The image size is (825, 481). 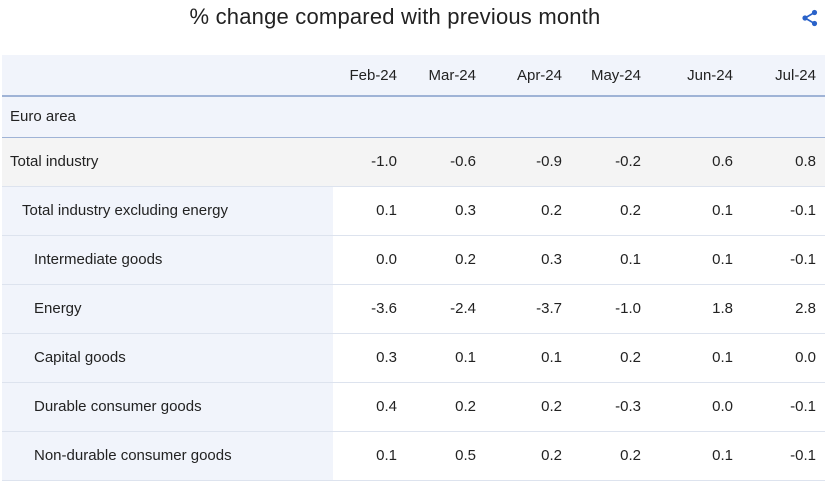 I want to click on column-header: Apr-24, so click(x=528, y=76).